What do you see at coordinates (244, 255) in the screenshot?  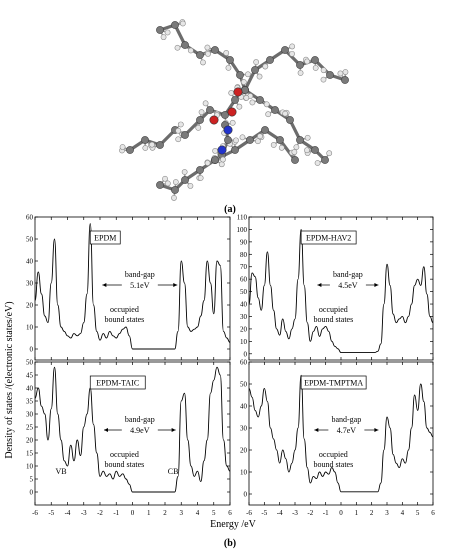 I see `y-tick-label: 80` at bounding box center [244, 255].